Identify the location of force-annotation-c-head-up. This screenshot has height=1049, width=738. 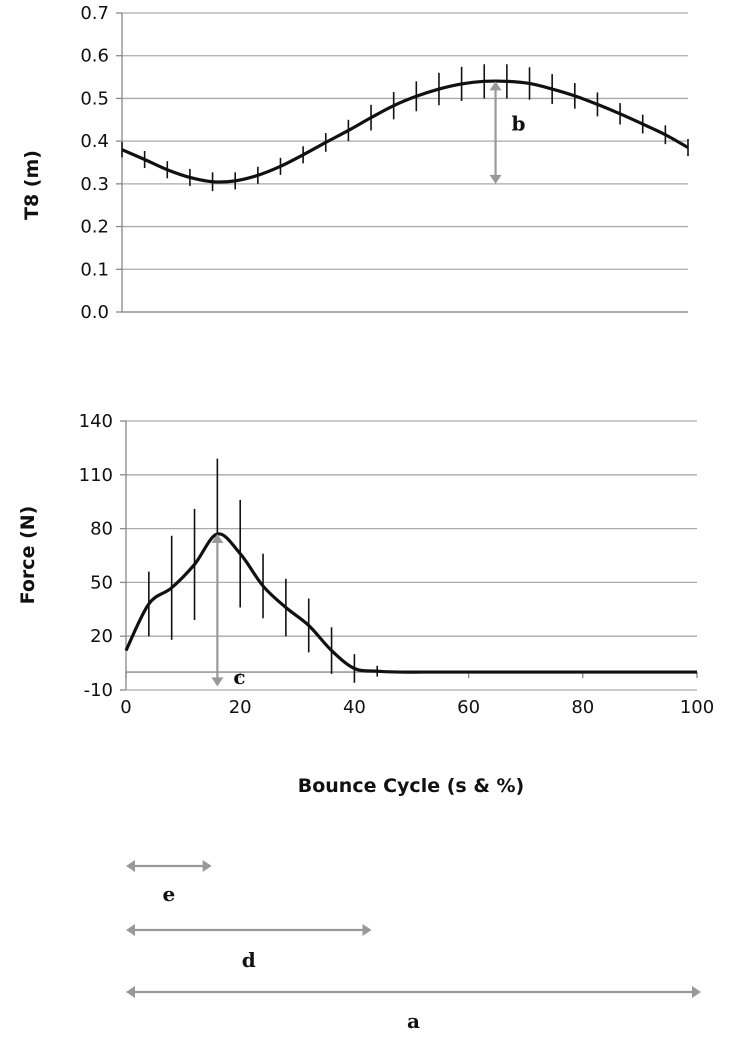
(217, 538).